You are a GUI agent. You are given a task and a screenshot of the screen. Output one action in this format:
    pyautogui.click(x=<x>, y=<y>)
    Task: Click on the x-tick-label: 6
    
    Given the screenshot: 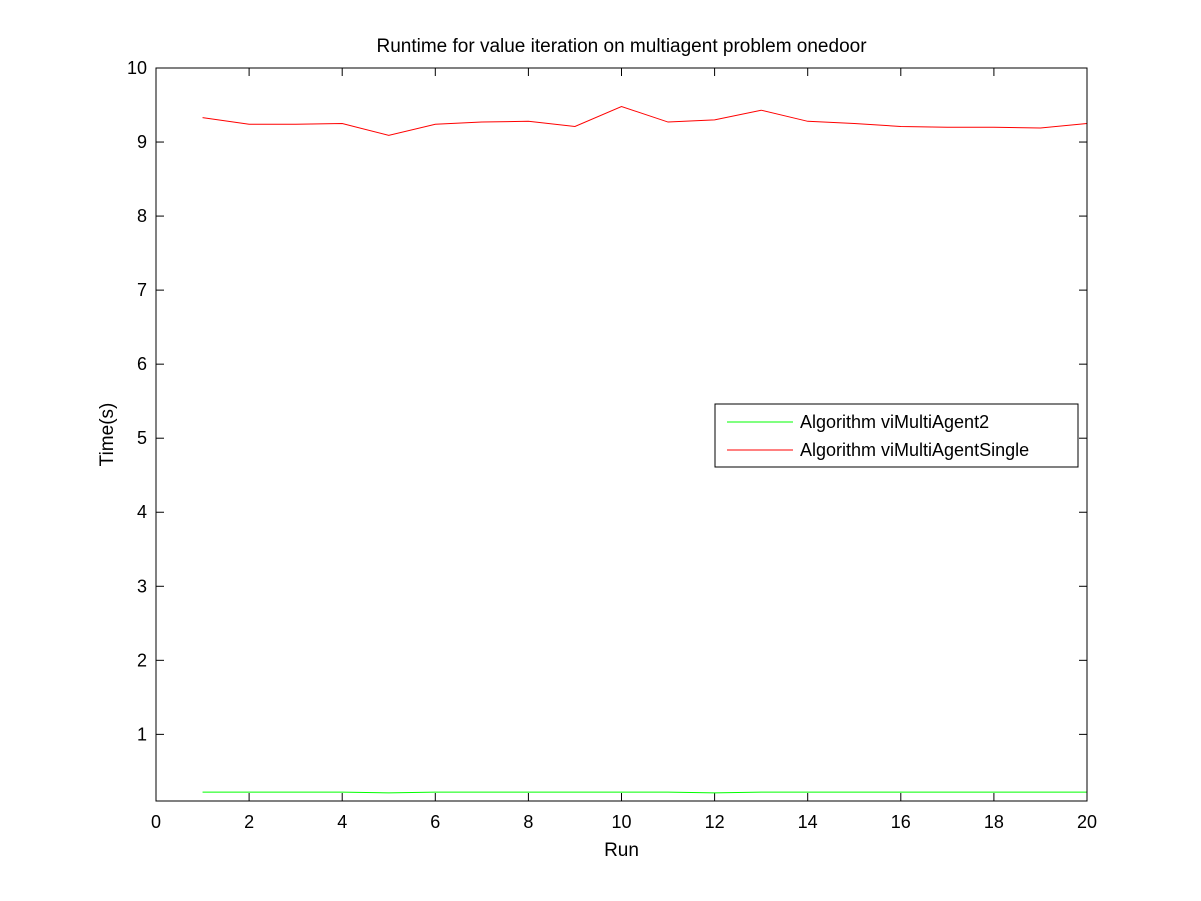 What is the action you would take?
    pyautogui.click(x=435, y=822)
    